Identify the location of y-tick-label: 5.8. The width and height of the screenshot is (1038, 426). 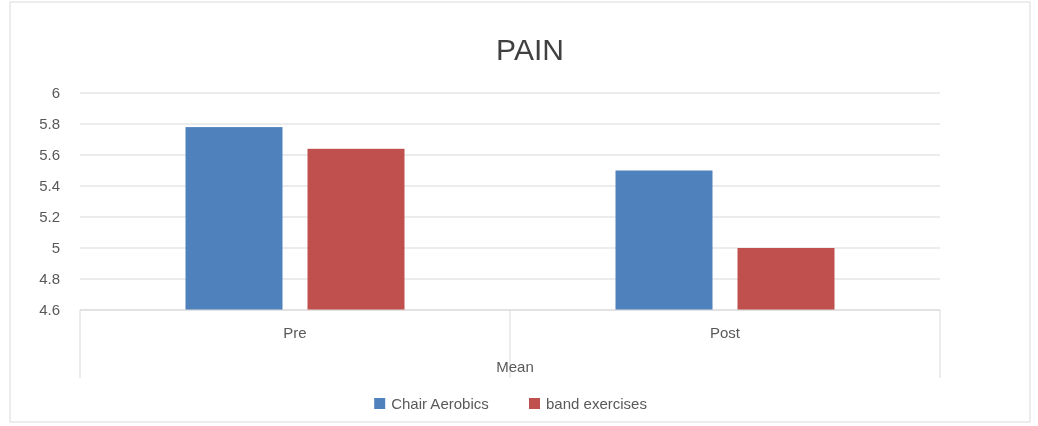
(49, 124).